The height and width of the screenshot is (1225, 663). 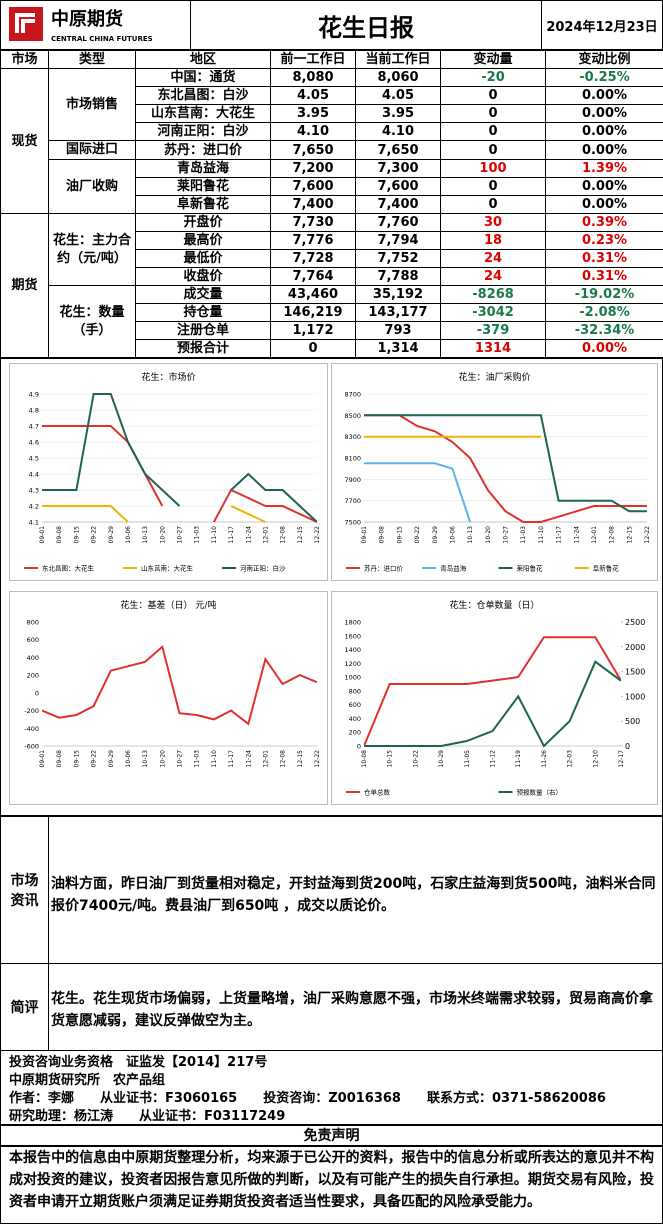 I want to click on x-tick-label: 10-13, so click(x=145, y=759).